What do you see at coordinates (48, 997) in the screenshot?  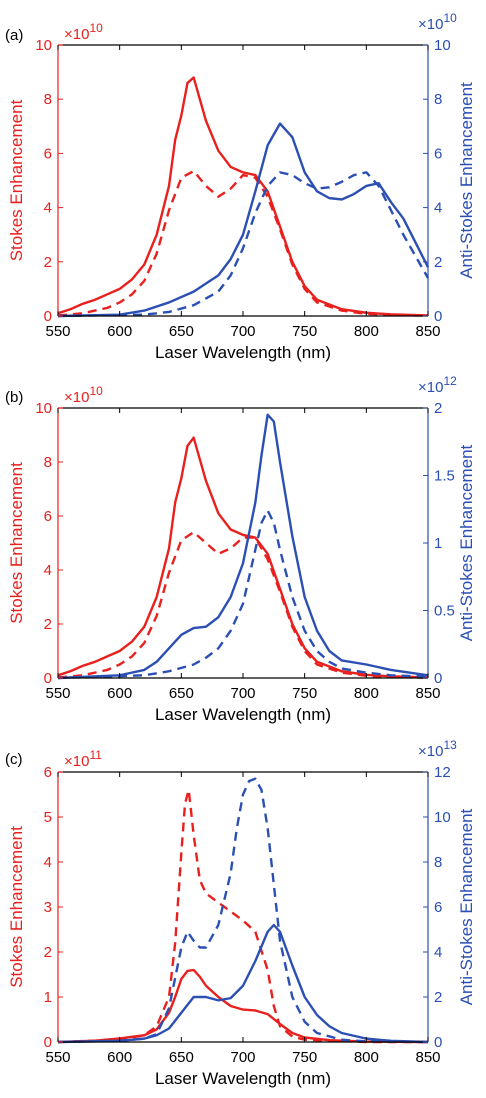 I see `left-tick-label: 1` at bounding box center [48, 997].